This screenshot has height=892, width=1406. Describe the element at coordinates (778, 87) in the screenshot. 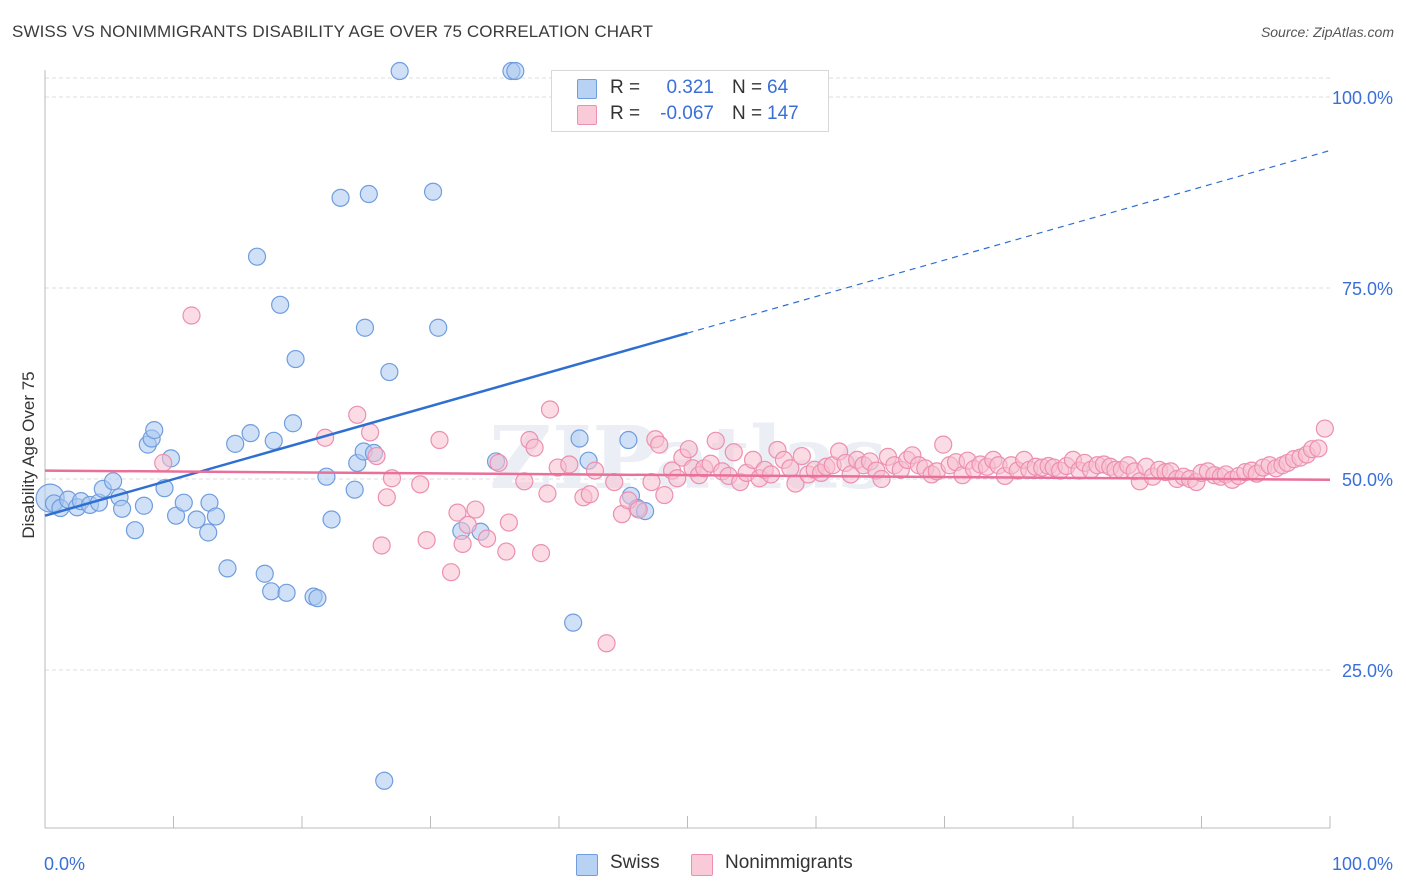

I see `legend-n-value: 64` at that location.